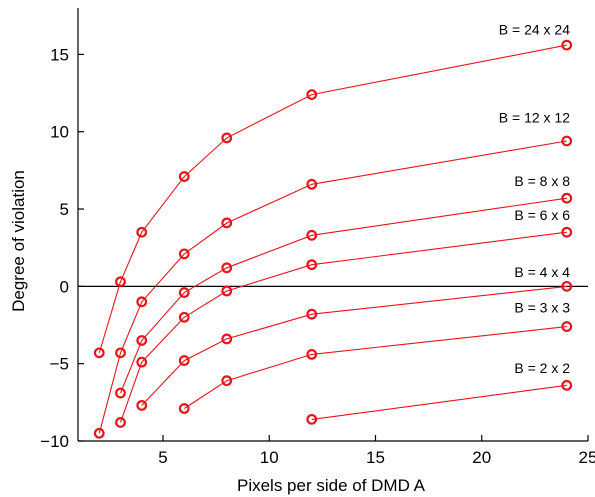 This screenshot has width=595, height=497. I want to click on series-label: B = 8 x 8, so click(542, 181).